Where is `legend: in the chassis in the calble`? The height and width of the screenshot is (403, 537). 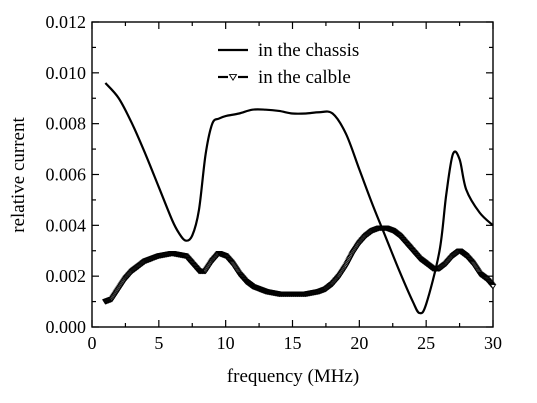
legend: in the chassis in the calble is located at coordinates (288, 64).